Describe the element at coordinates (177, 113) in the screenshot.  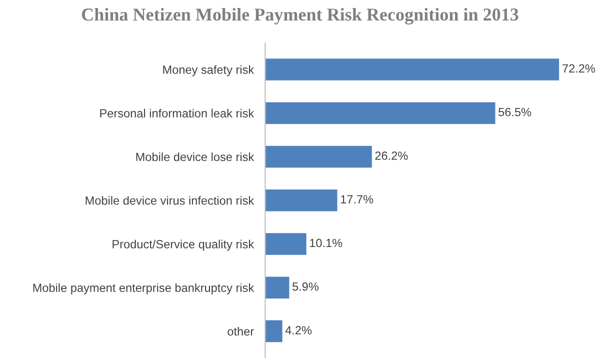
I see `y-tick-label: Personal information leak risk` at that location.